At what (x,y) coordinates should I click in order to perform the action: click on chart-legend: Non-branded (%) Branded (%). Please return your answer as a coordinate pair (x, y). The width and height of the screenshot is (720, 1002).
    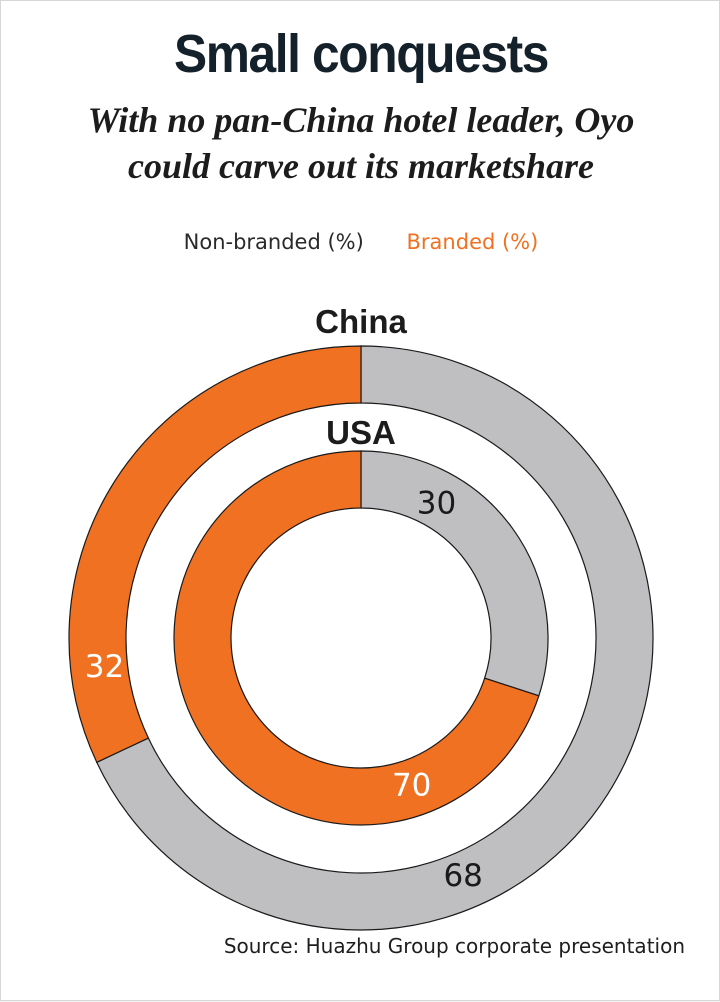
    Looking at the image, I should click on (360, 242).